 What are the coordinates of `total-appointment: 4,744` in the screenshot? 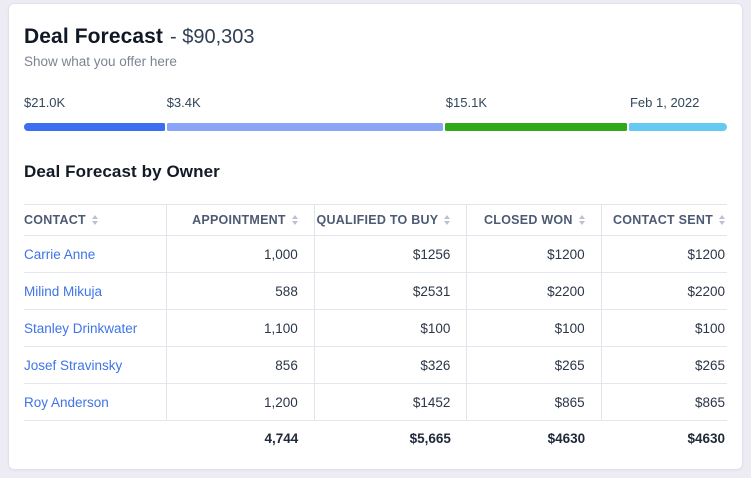 It's located at (281, 439).